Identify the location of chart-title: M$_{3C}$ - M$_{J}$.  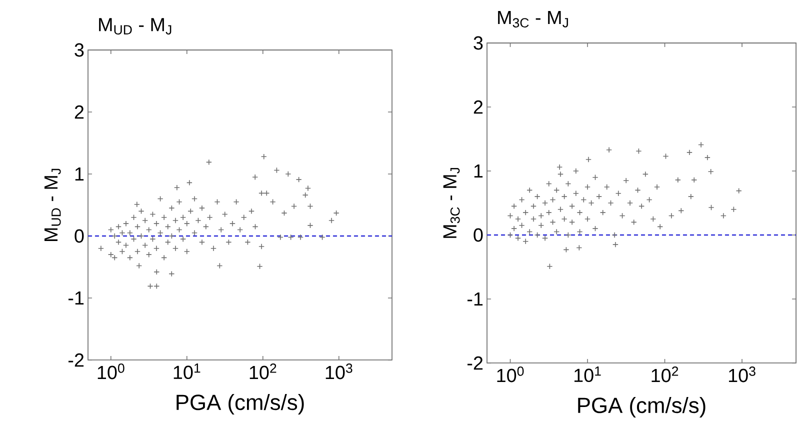
(533, 19).